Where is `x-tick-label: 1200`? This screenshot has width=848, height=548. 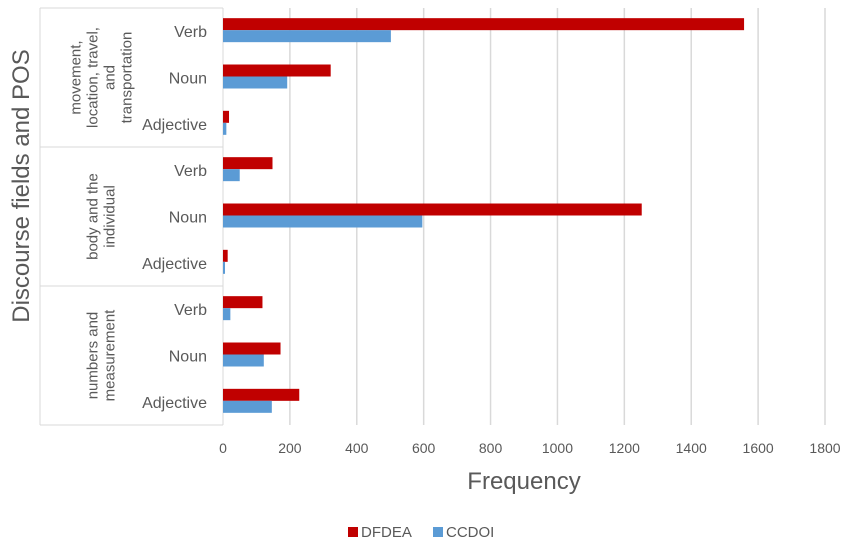
x-tick-label: 1200 is located at coordinates (624, 448).